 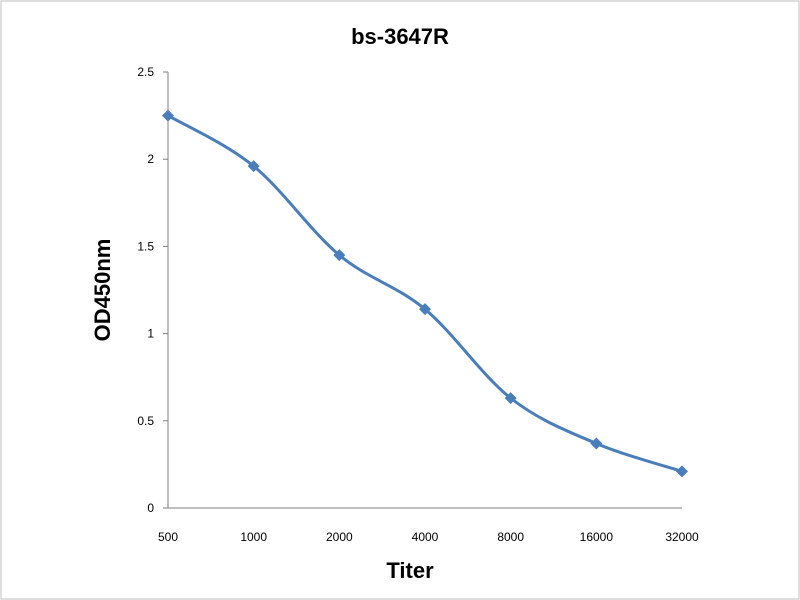 What do you see at coordinates (102, 290) in the screenshot?
I see `y-axis-title: OD450nm` at bounding box center [102, 290].